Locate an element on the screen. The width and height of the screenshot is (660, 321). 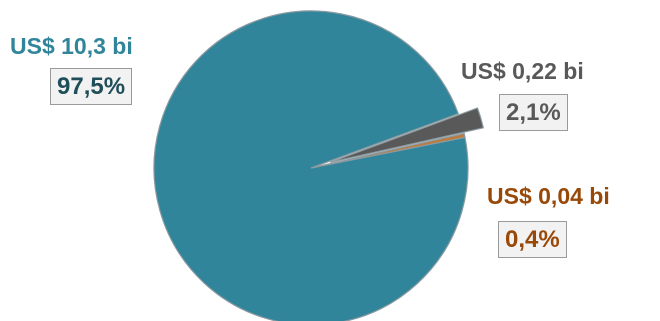
slice-percent-label-2: 0,4% is located at coordinates (532, 239).